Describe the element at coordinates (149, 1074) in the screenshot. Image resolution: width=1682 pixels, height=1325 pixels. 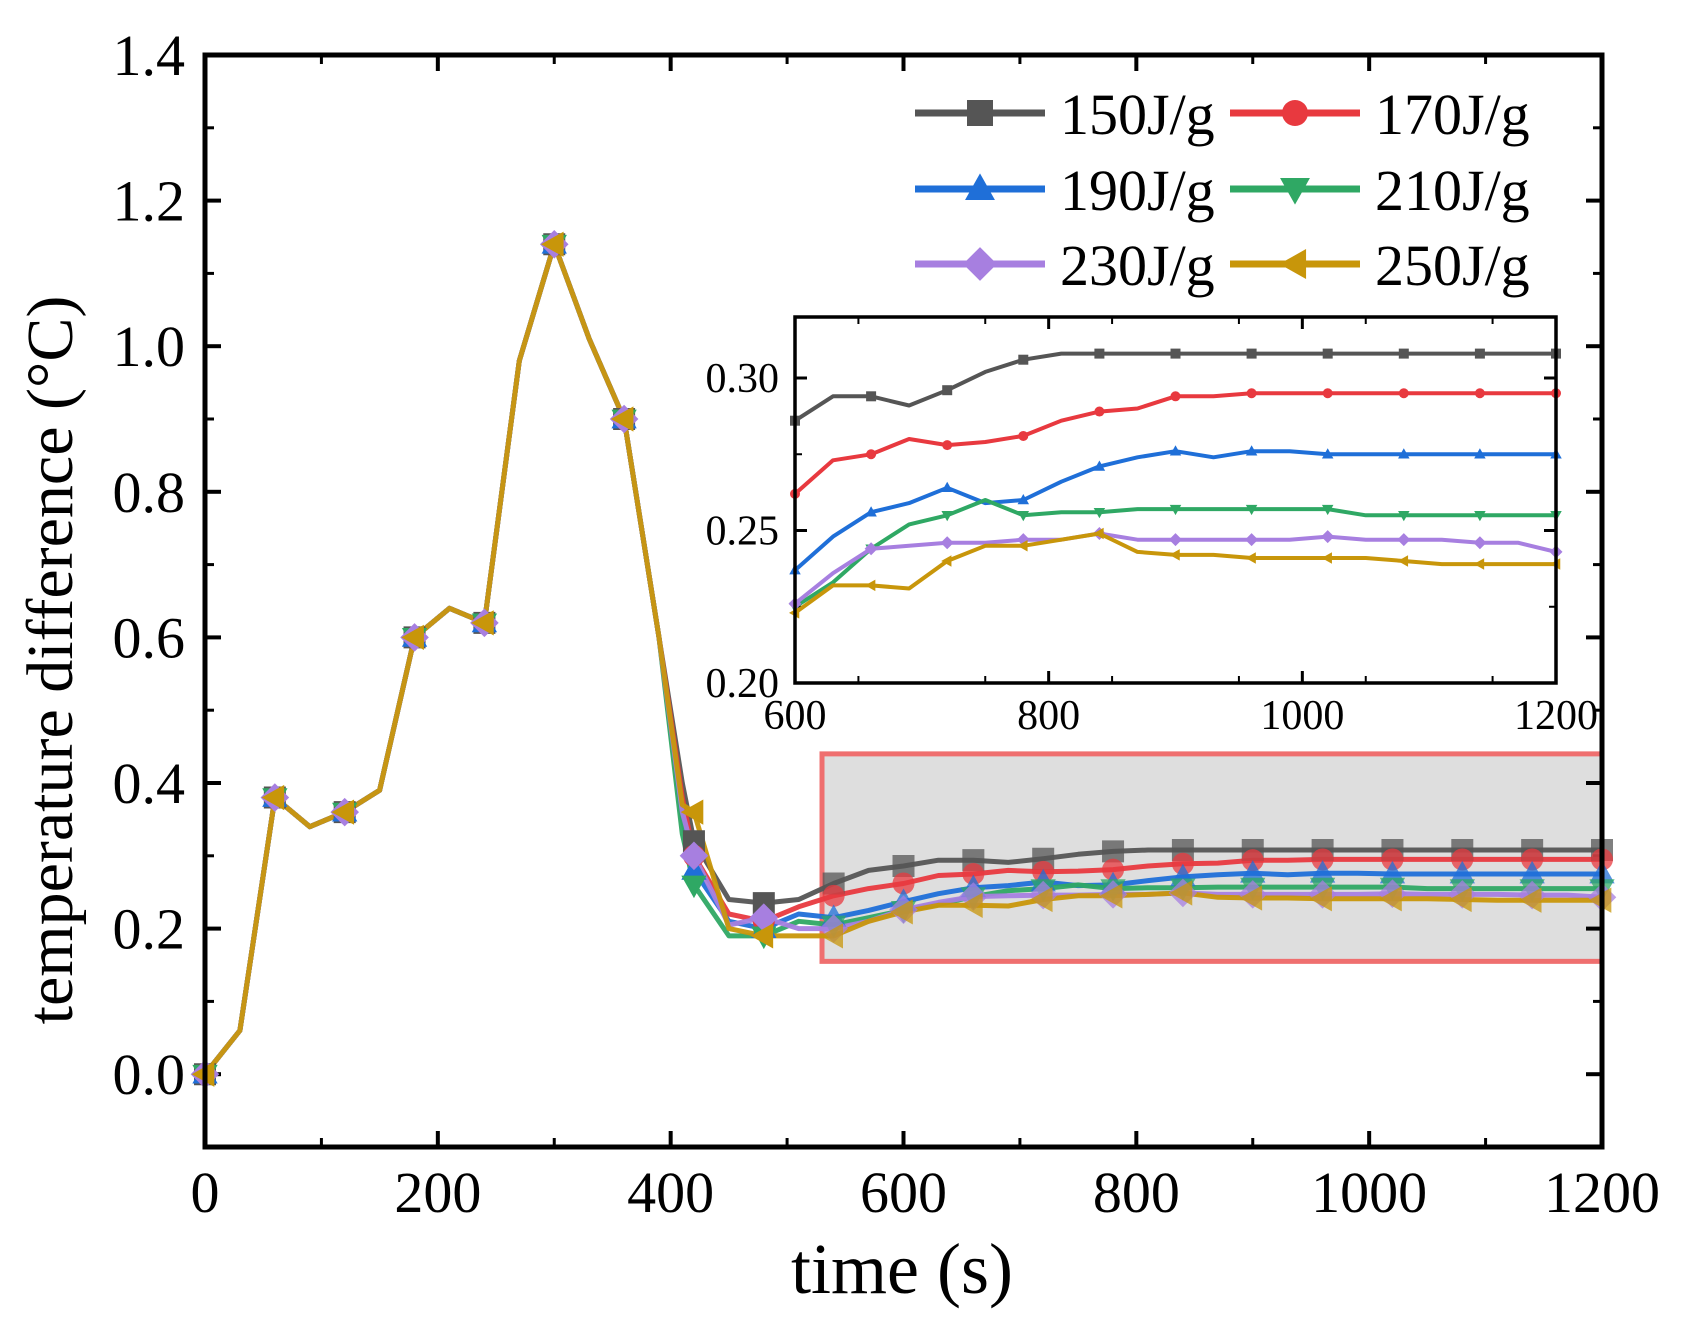
I see `y-tick-label: 0.0` at that location.